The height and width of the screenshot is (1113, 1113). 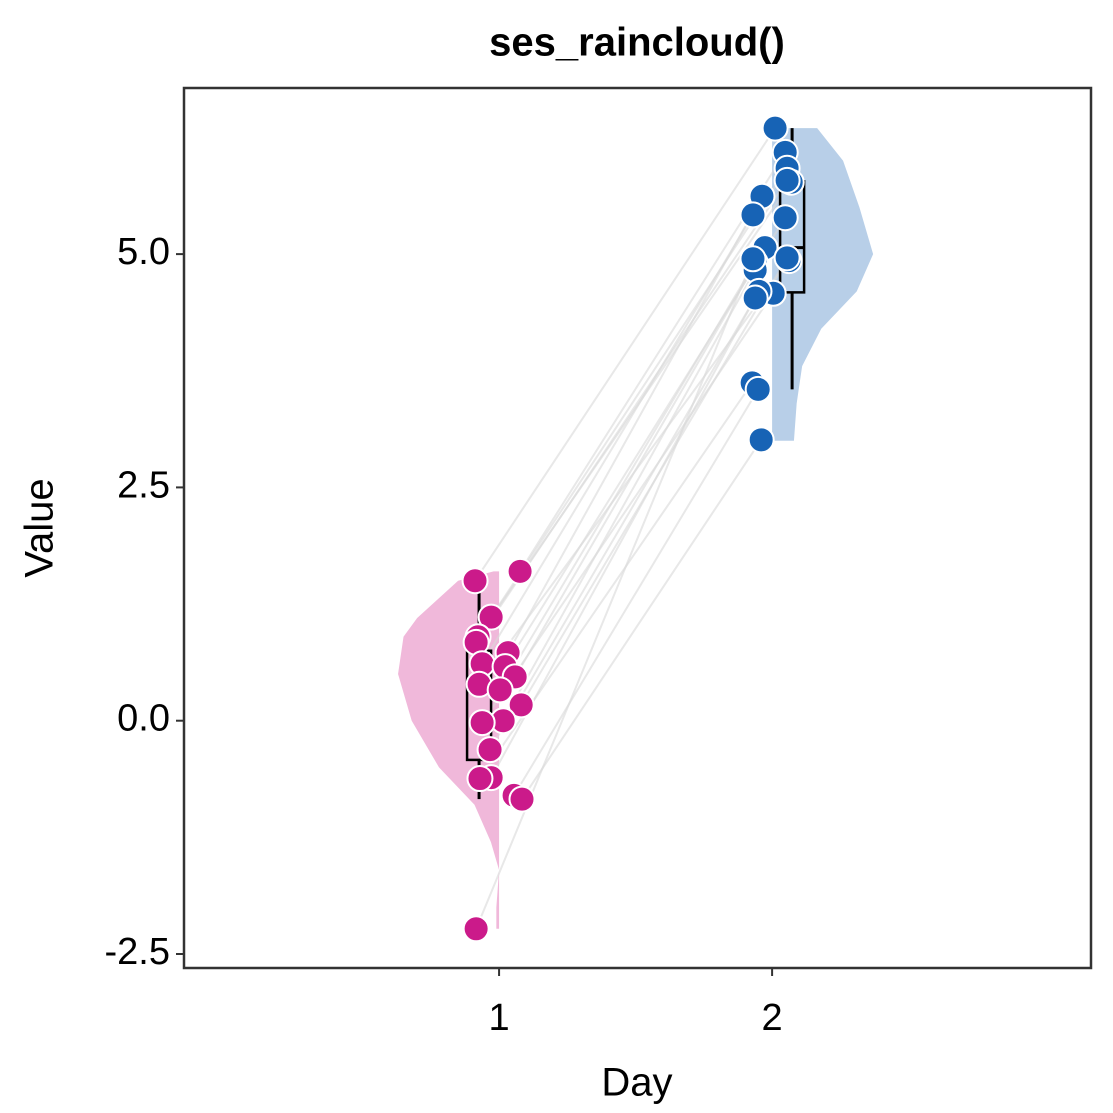 I want to click on chart-title: ses_raincloud(), so click(x=637, y=43).